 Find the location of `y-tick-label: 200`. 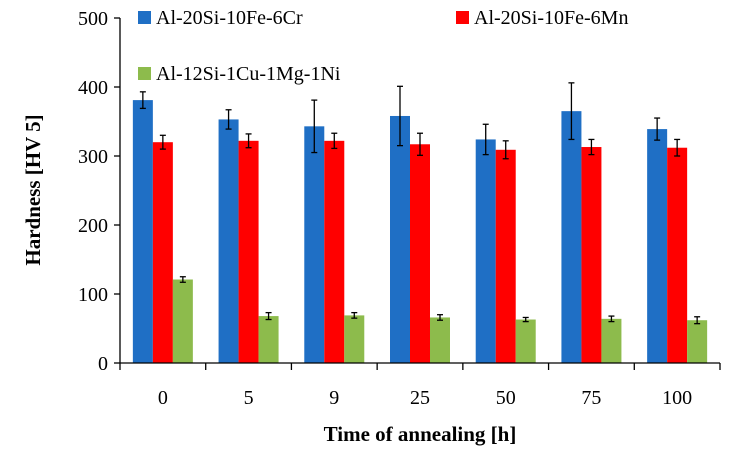

y-tick-label: 200 is located at coordinates (93, 226).